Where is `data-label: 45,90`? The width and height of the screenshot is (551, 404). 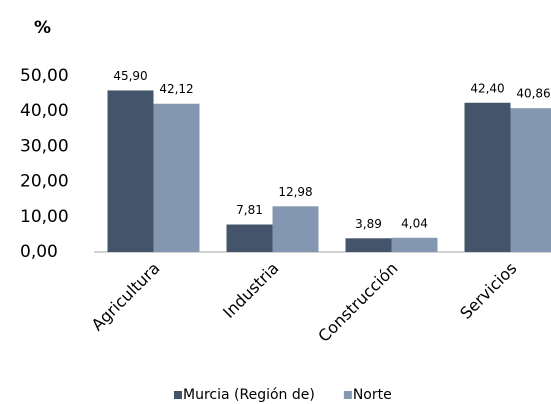 data-label: 45,90 is located at coordinates (130, 76).